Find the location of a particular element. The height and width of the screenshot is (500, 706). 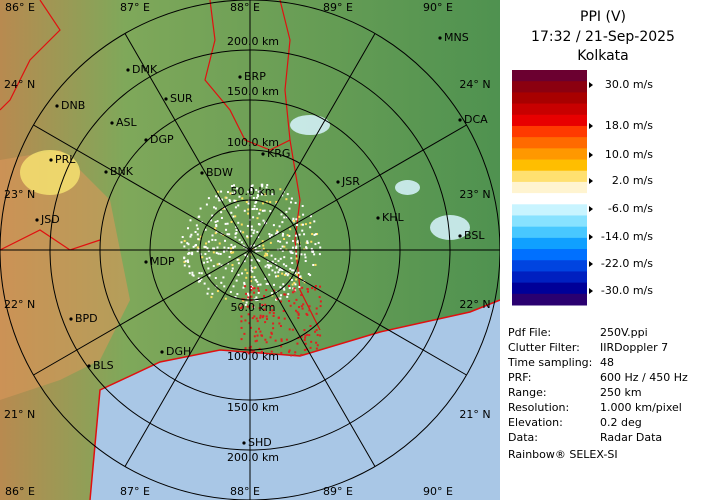

city-label: BLS is located at coordinates (103, 365).